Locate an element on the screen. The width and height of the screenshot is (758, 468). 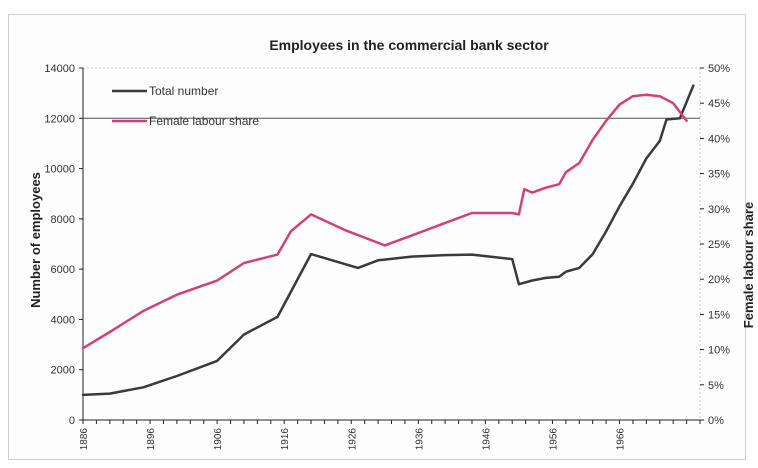
x-tick-label: 1936 is located at coordinates (419, 439).